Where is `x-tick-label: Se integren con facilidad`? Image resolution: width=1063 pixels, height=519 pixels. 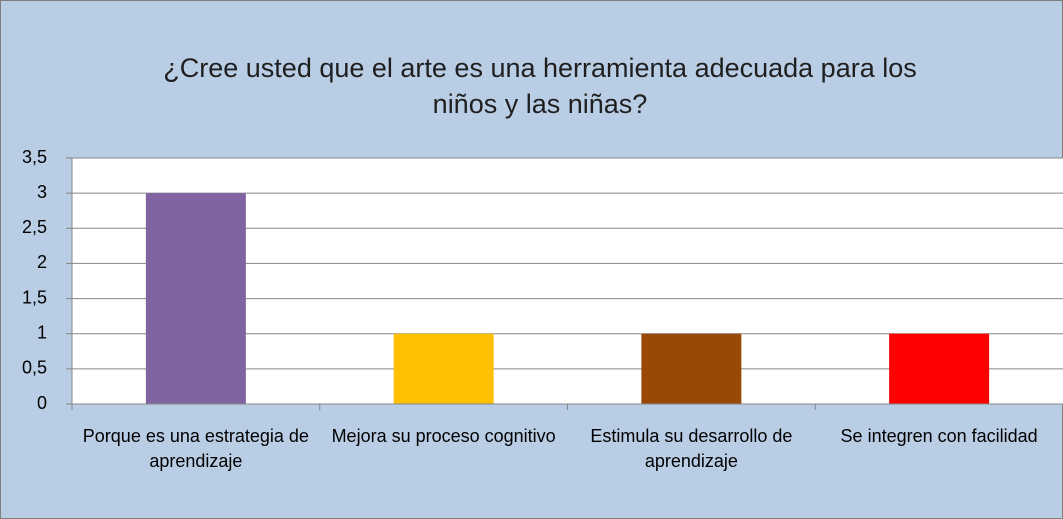
x-tick-label: Se integren con facilidad is located at coordinates (939, 436).